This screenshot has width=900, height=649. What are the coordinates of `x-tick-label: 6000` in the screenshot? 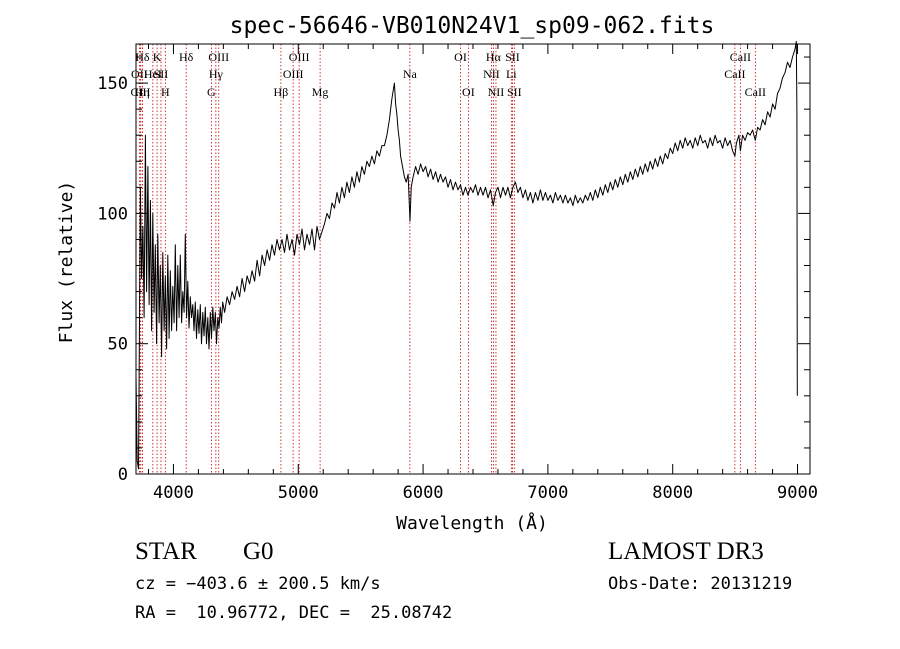 It's located at (423, 493).